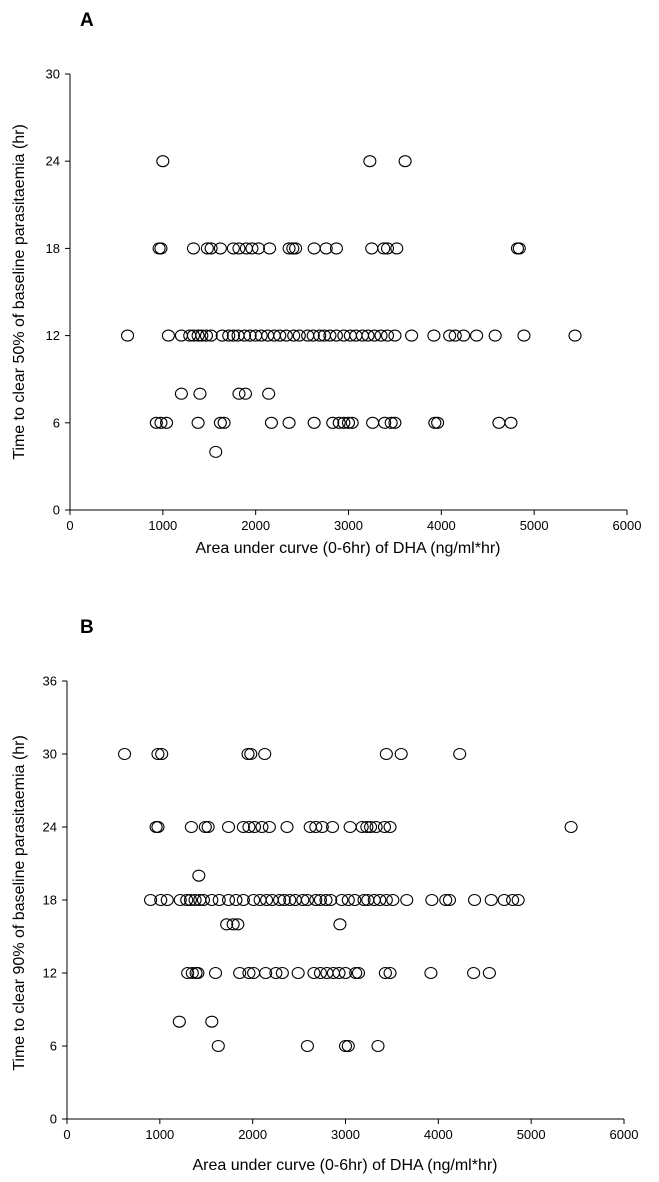  I want to click on panel-a-y-ticks: 0 6 12 18 24 30, so click(58, 292).